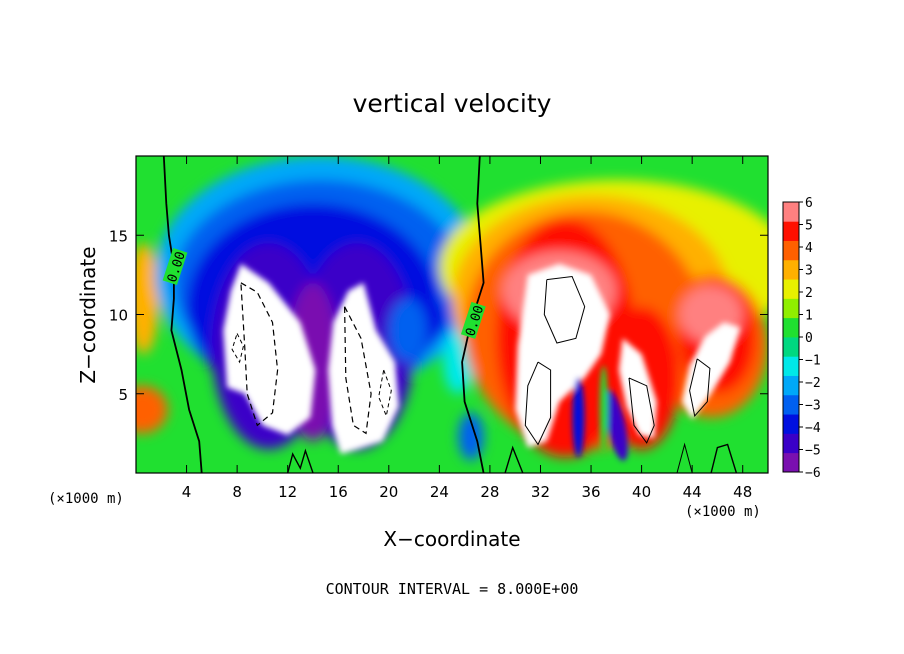  I want to click on colorbar-label: 1, so click(809, 316).